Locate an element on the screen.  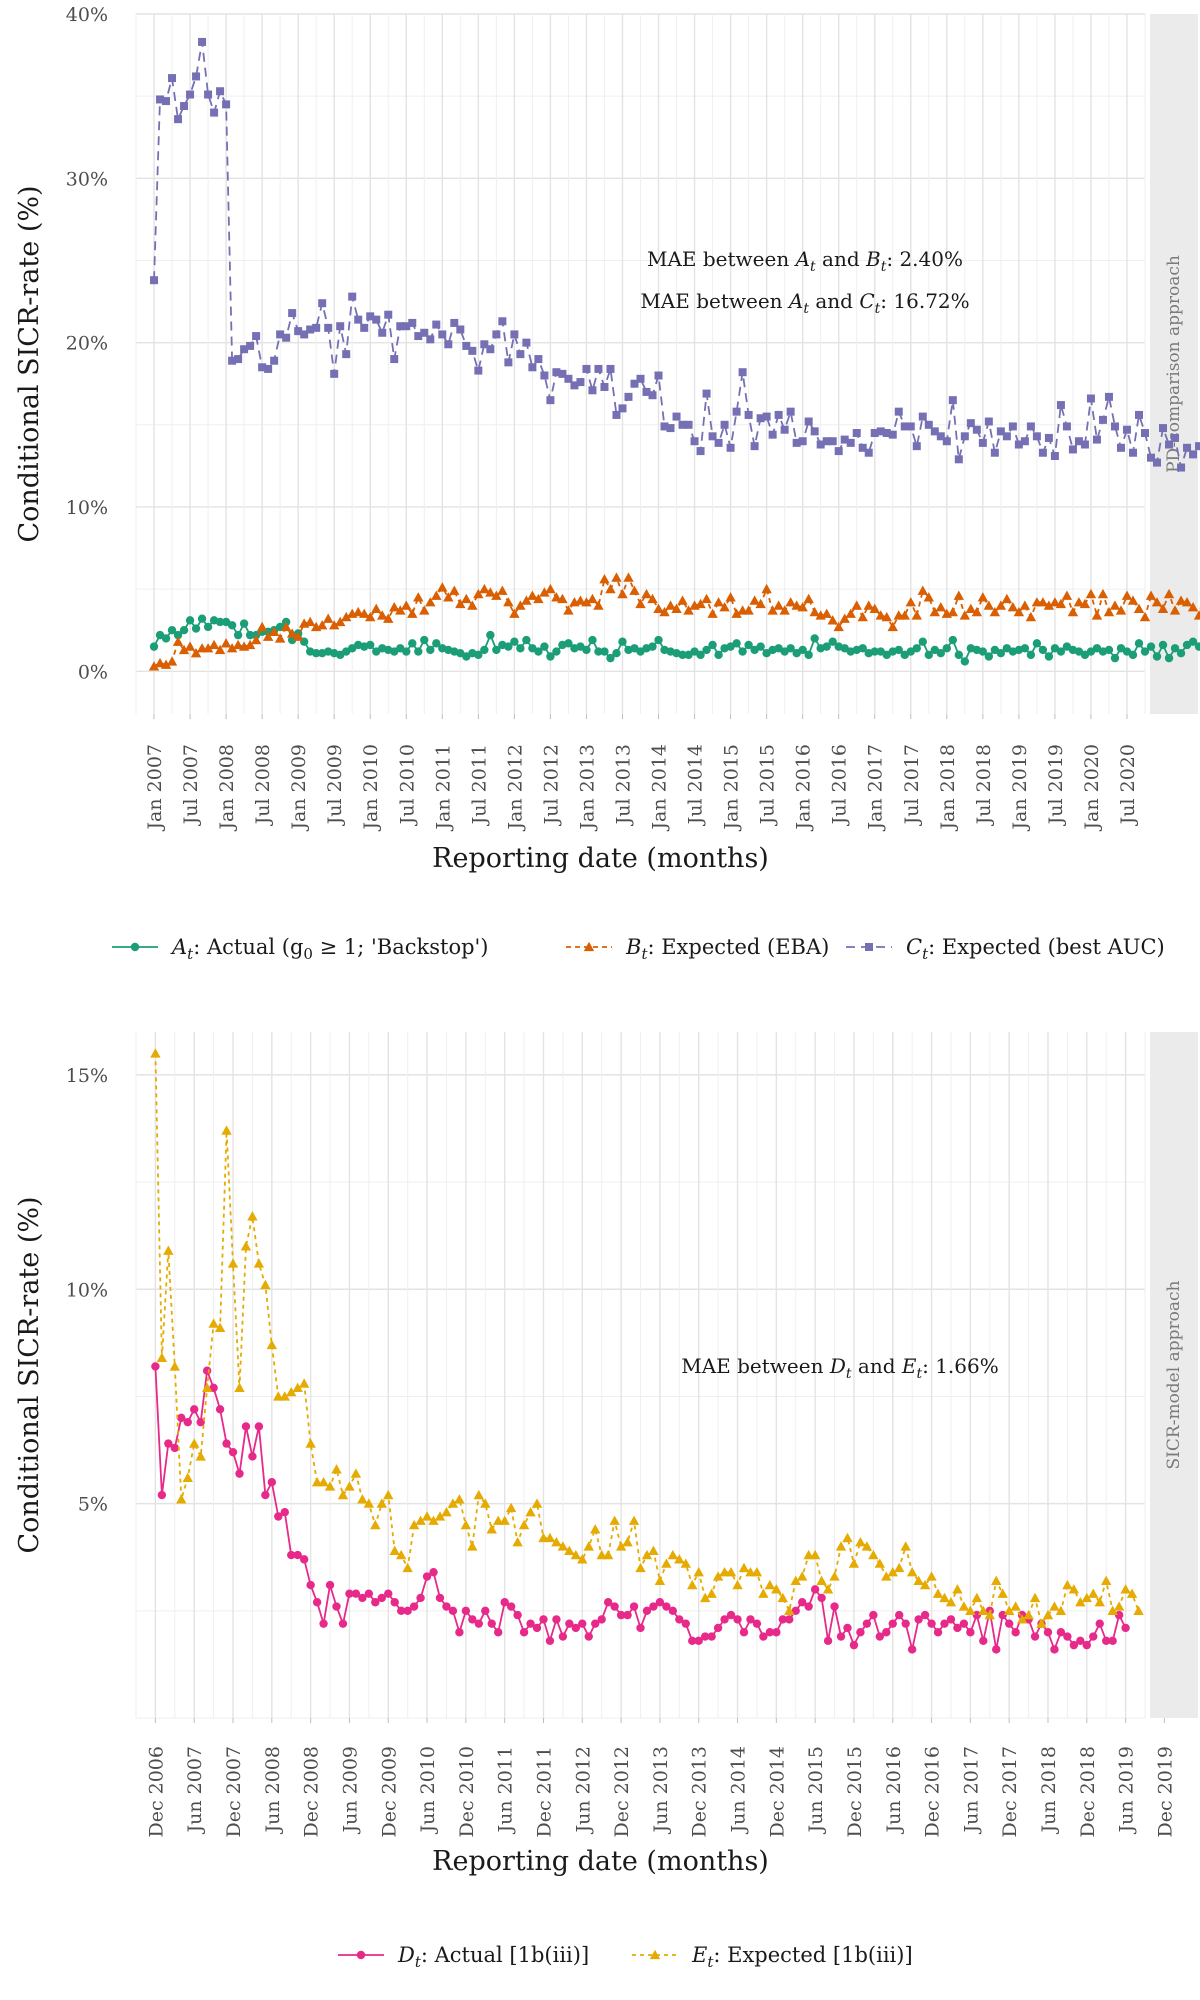
x-tick-label: Dec 2013 is located at coordinates (700, 1792).